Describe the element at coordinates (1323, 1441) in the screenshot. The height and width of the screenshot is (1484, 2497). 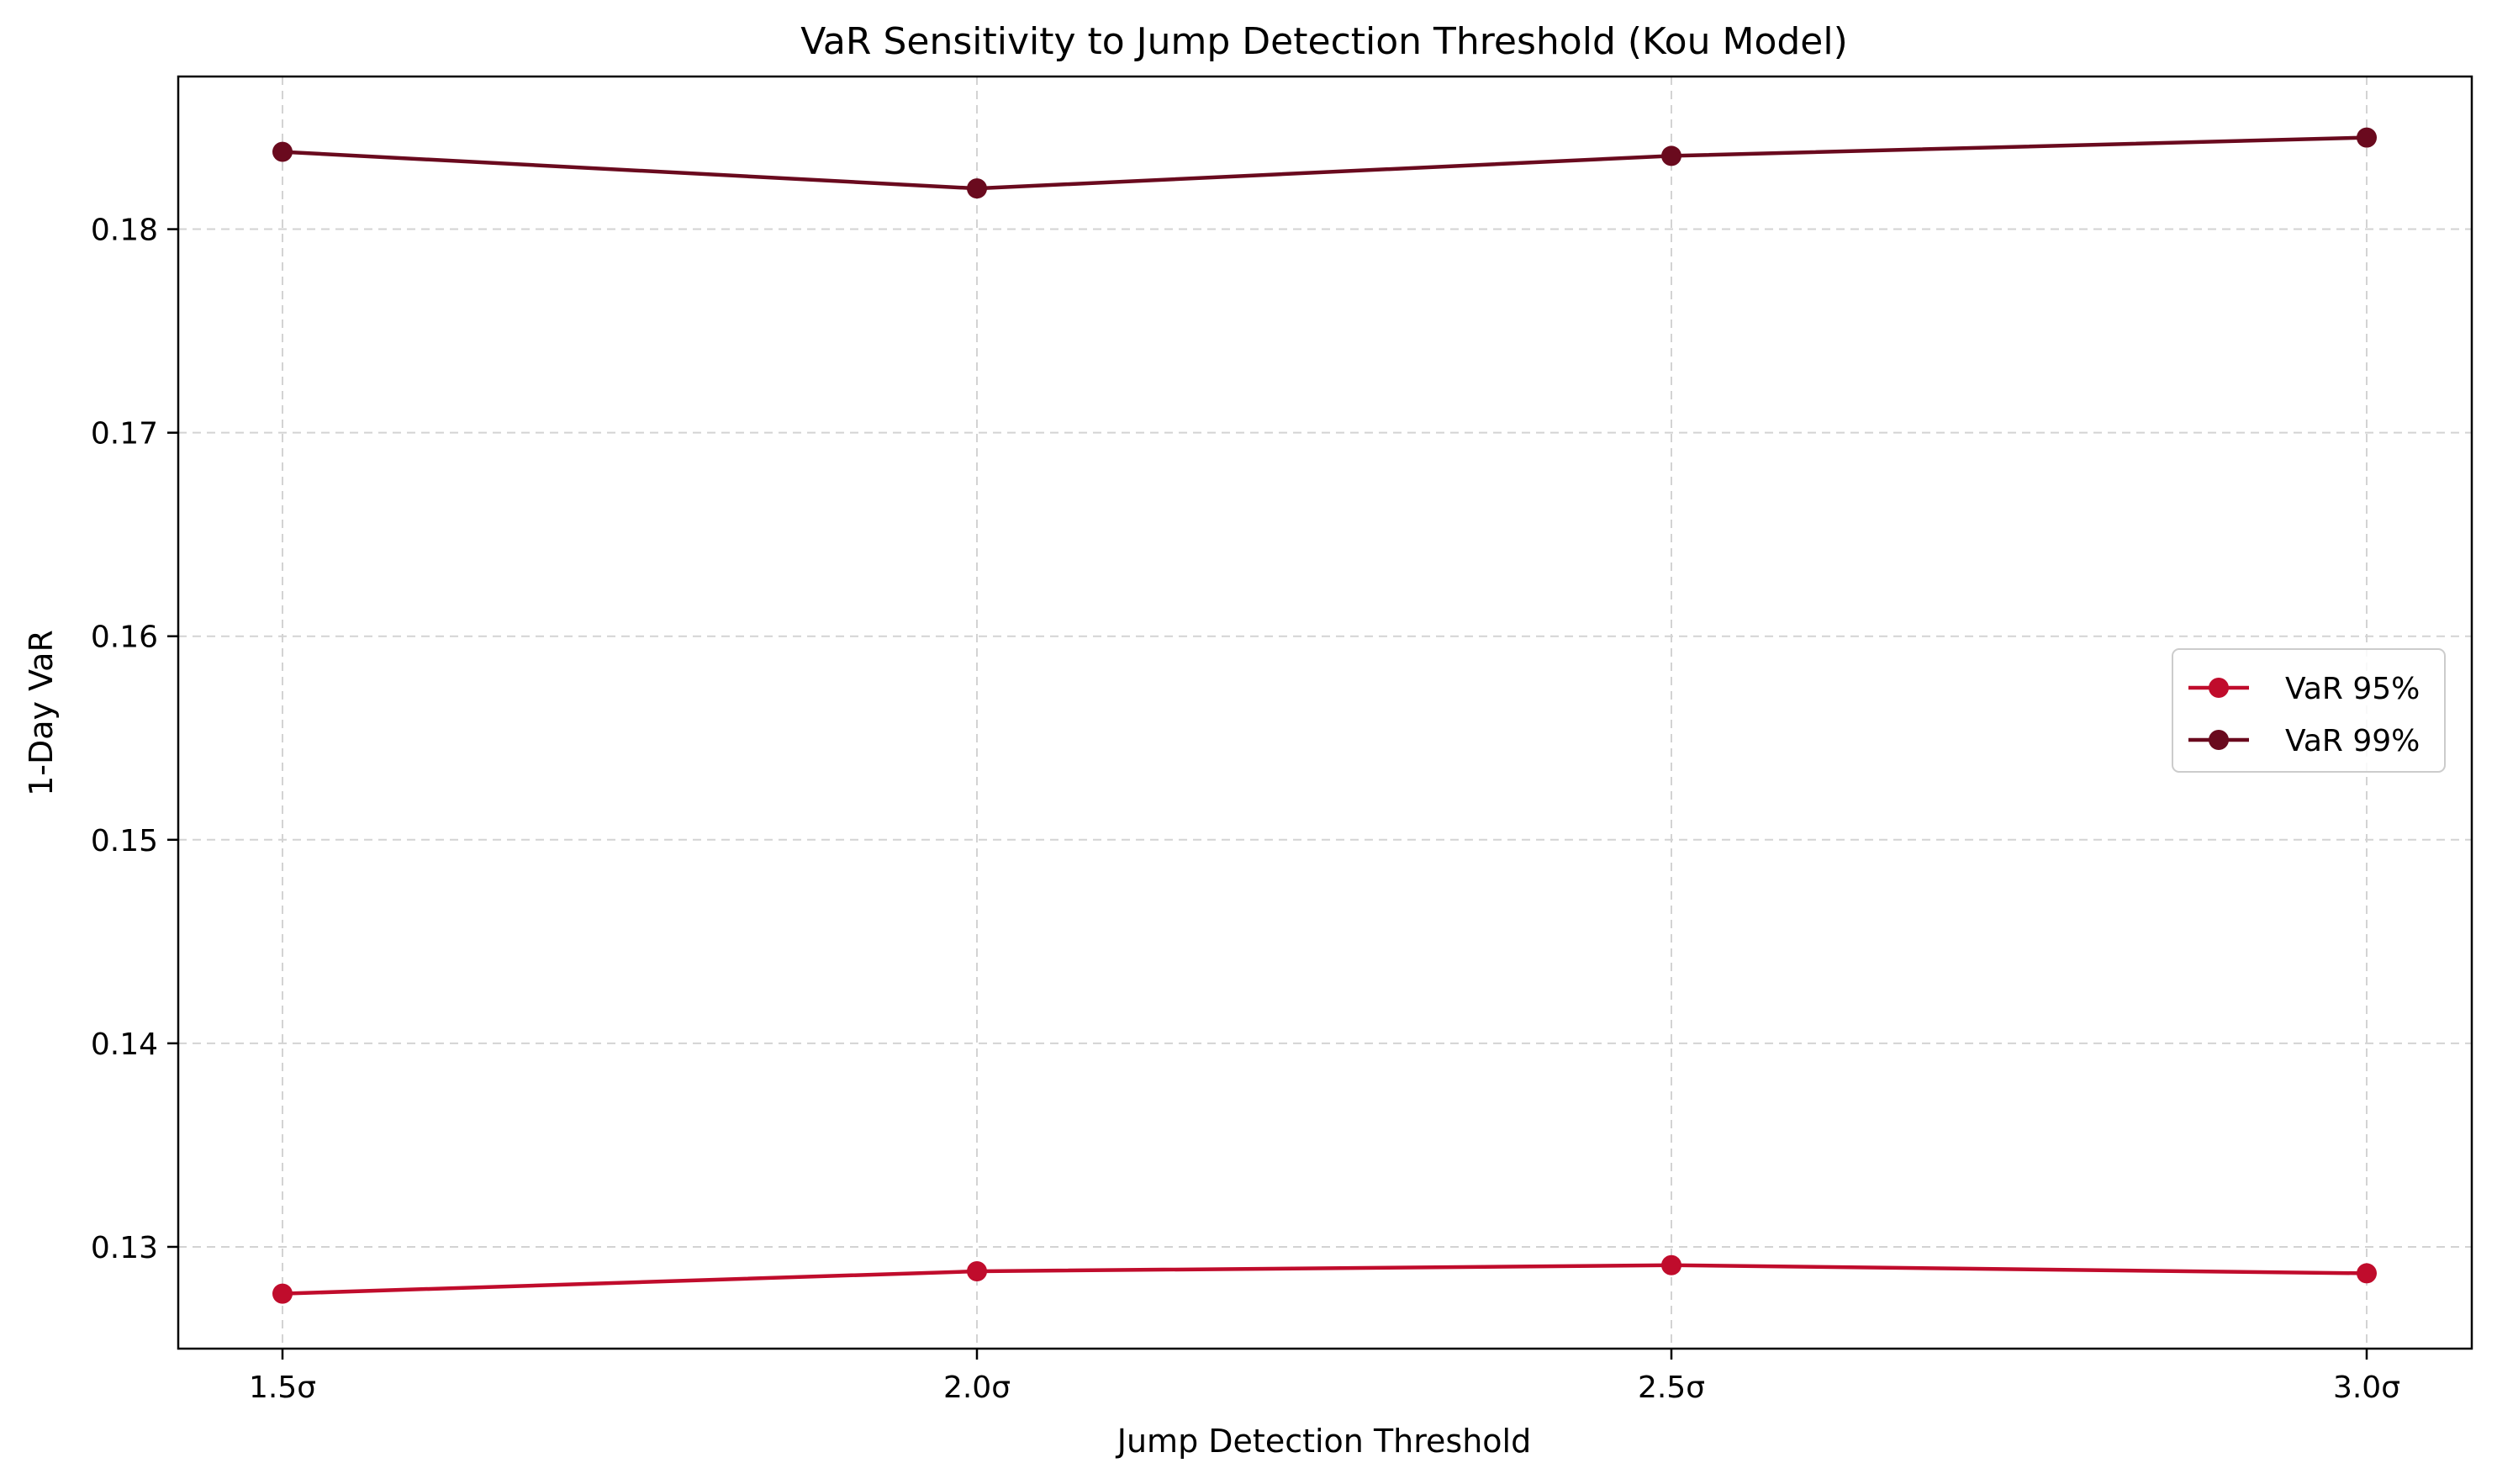
I see `x-axis-title: Jump Detection Threshold` at that location.